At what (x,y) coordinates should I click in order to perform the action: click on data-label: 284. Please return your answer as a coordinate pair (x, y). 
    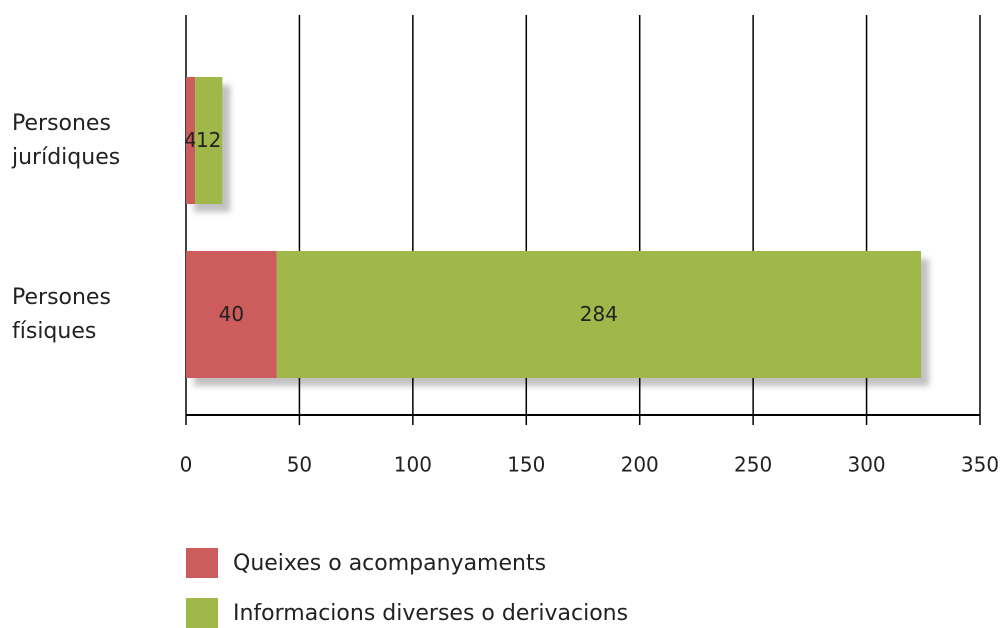
    Looking at the image, I should click on (599, 314).